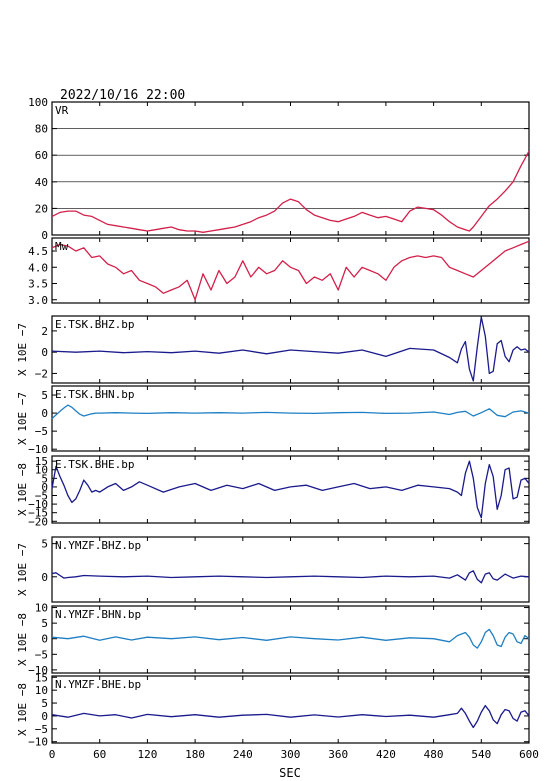  What do you see at coordinates (38, 267) in the screenshot?
I see `y-tick-label: 4.0` at bounding box center [38, 267].